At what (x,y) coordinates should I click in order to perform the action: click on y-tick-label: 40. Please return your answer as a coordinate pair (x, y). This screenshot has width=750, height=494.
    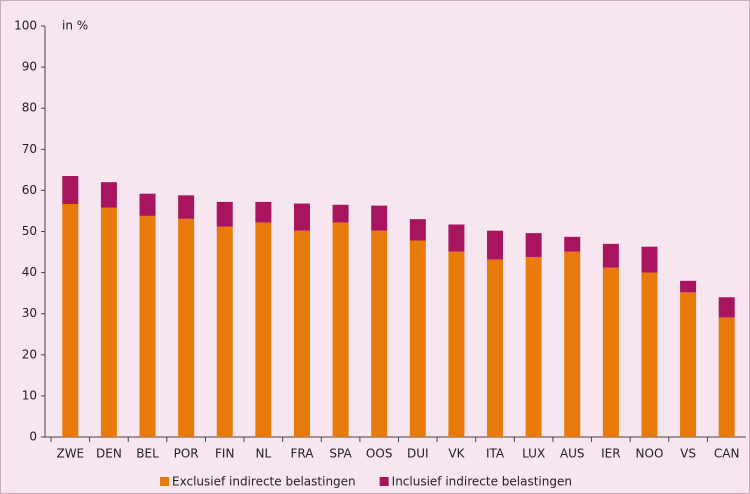
    Looking at the image, I should click on (29, 272).